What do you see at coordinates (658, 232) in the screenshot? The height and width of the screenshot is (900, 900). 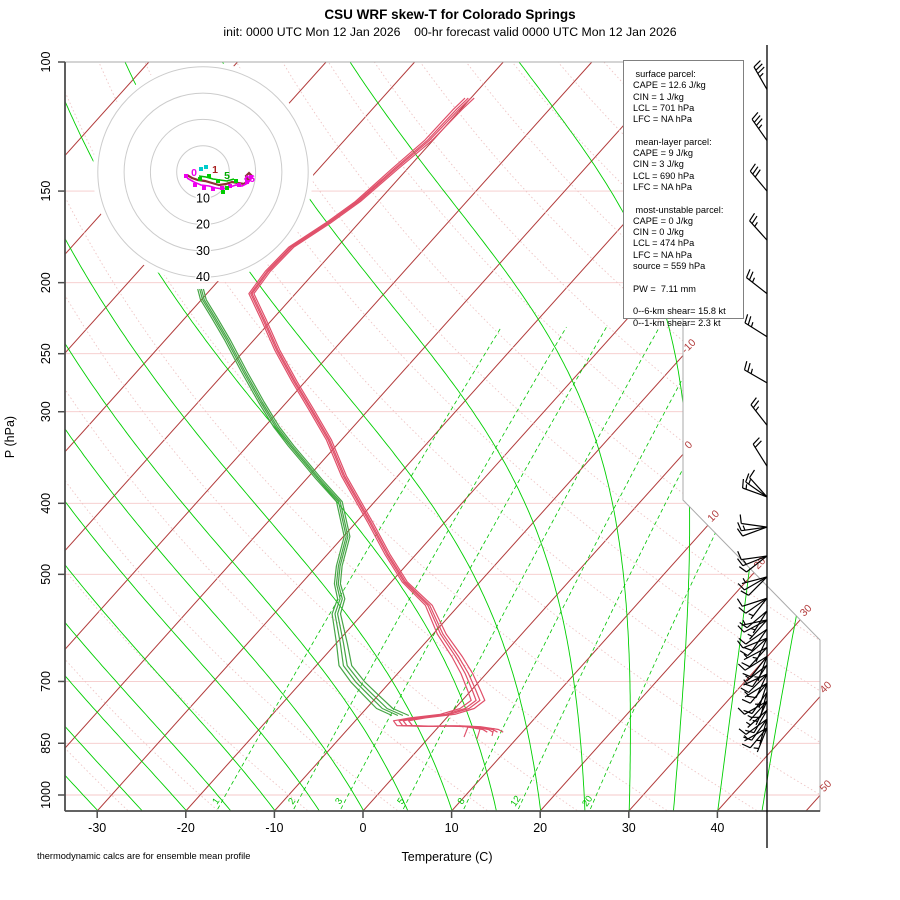 I see `parcel-info-line: CIN = 0 J/kg` at bounding box center [658, 232].